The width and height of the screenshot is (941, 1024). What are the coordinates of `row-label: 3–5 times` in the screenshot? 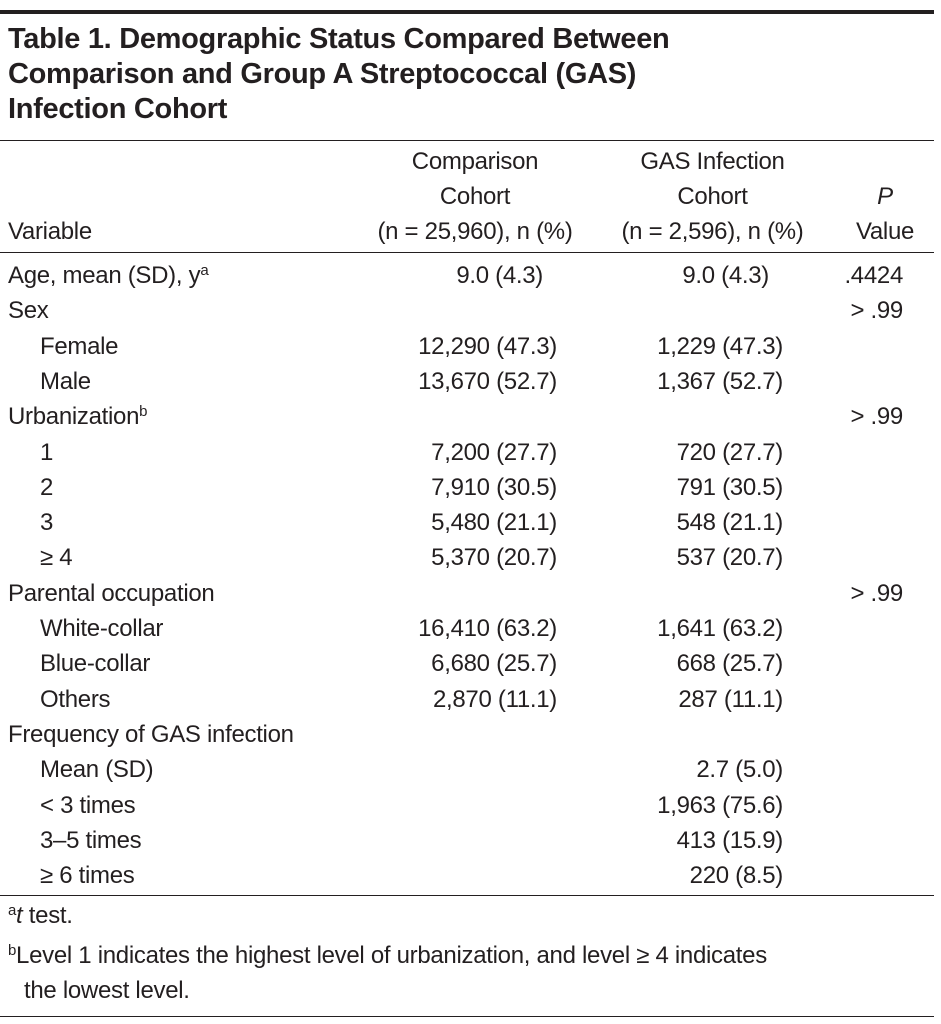 It's located at (91, 840).